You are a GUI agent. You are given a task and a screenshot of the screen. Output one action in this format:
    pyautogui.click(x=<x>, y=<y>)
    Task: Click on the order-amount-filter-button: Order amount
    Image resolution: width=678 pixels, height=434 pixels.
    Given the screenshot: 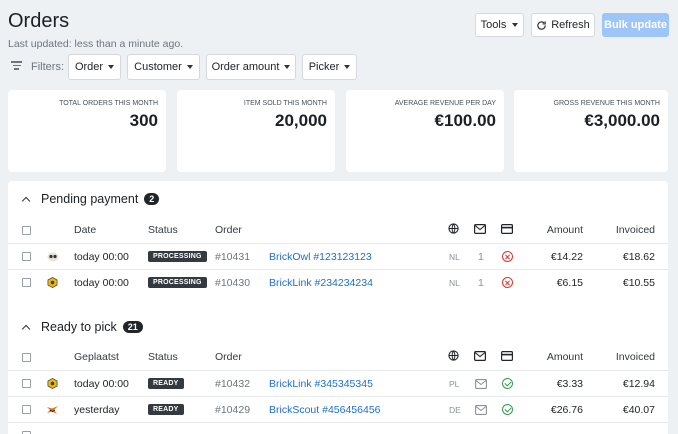 What is the action you would take?
    pyautogui.click(x=251, y=67)
    